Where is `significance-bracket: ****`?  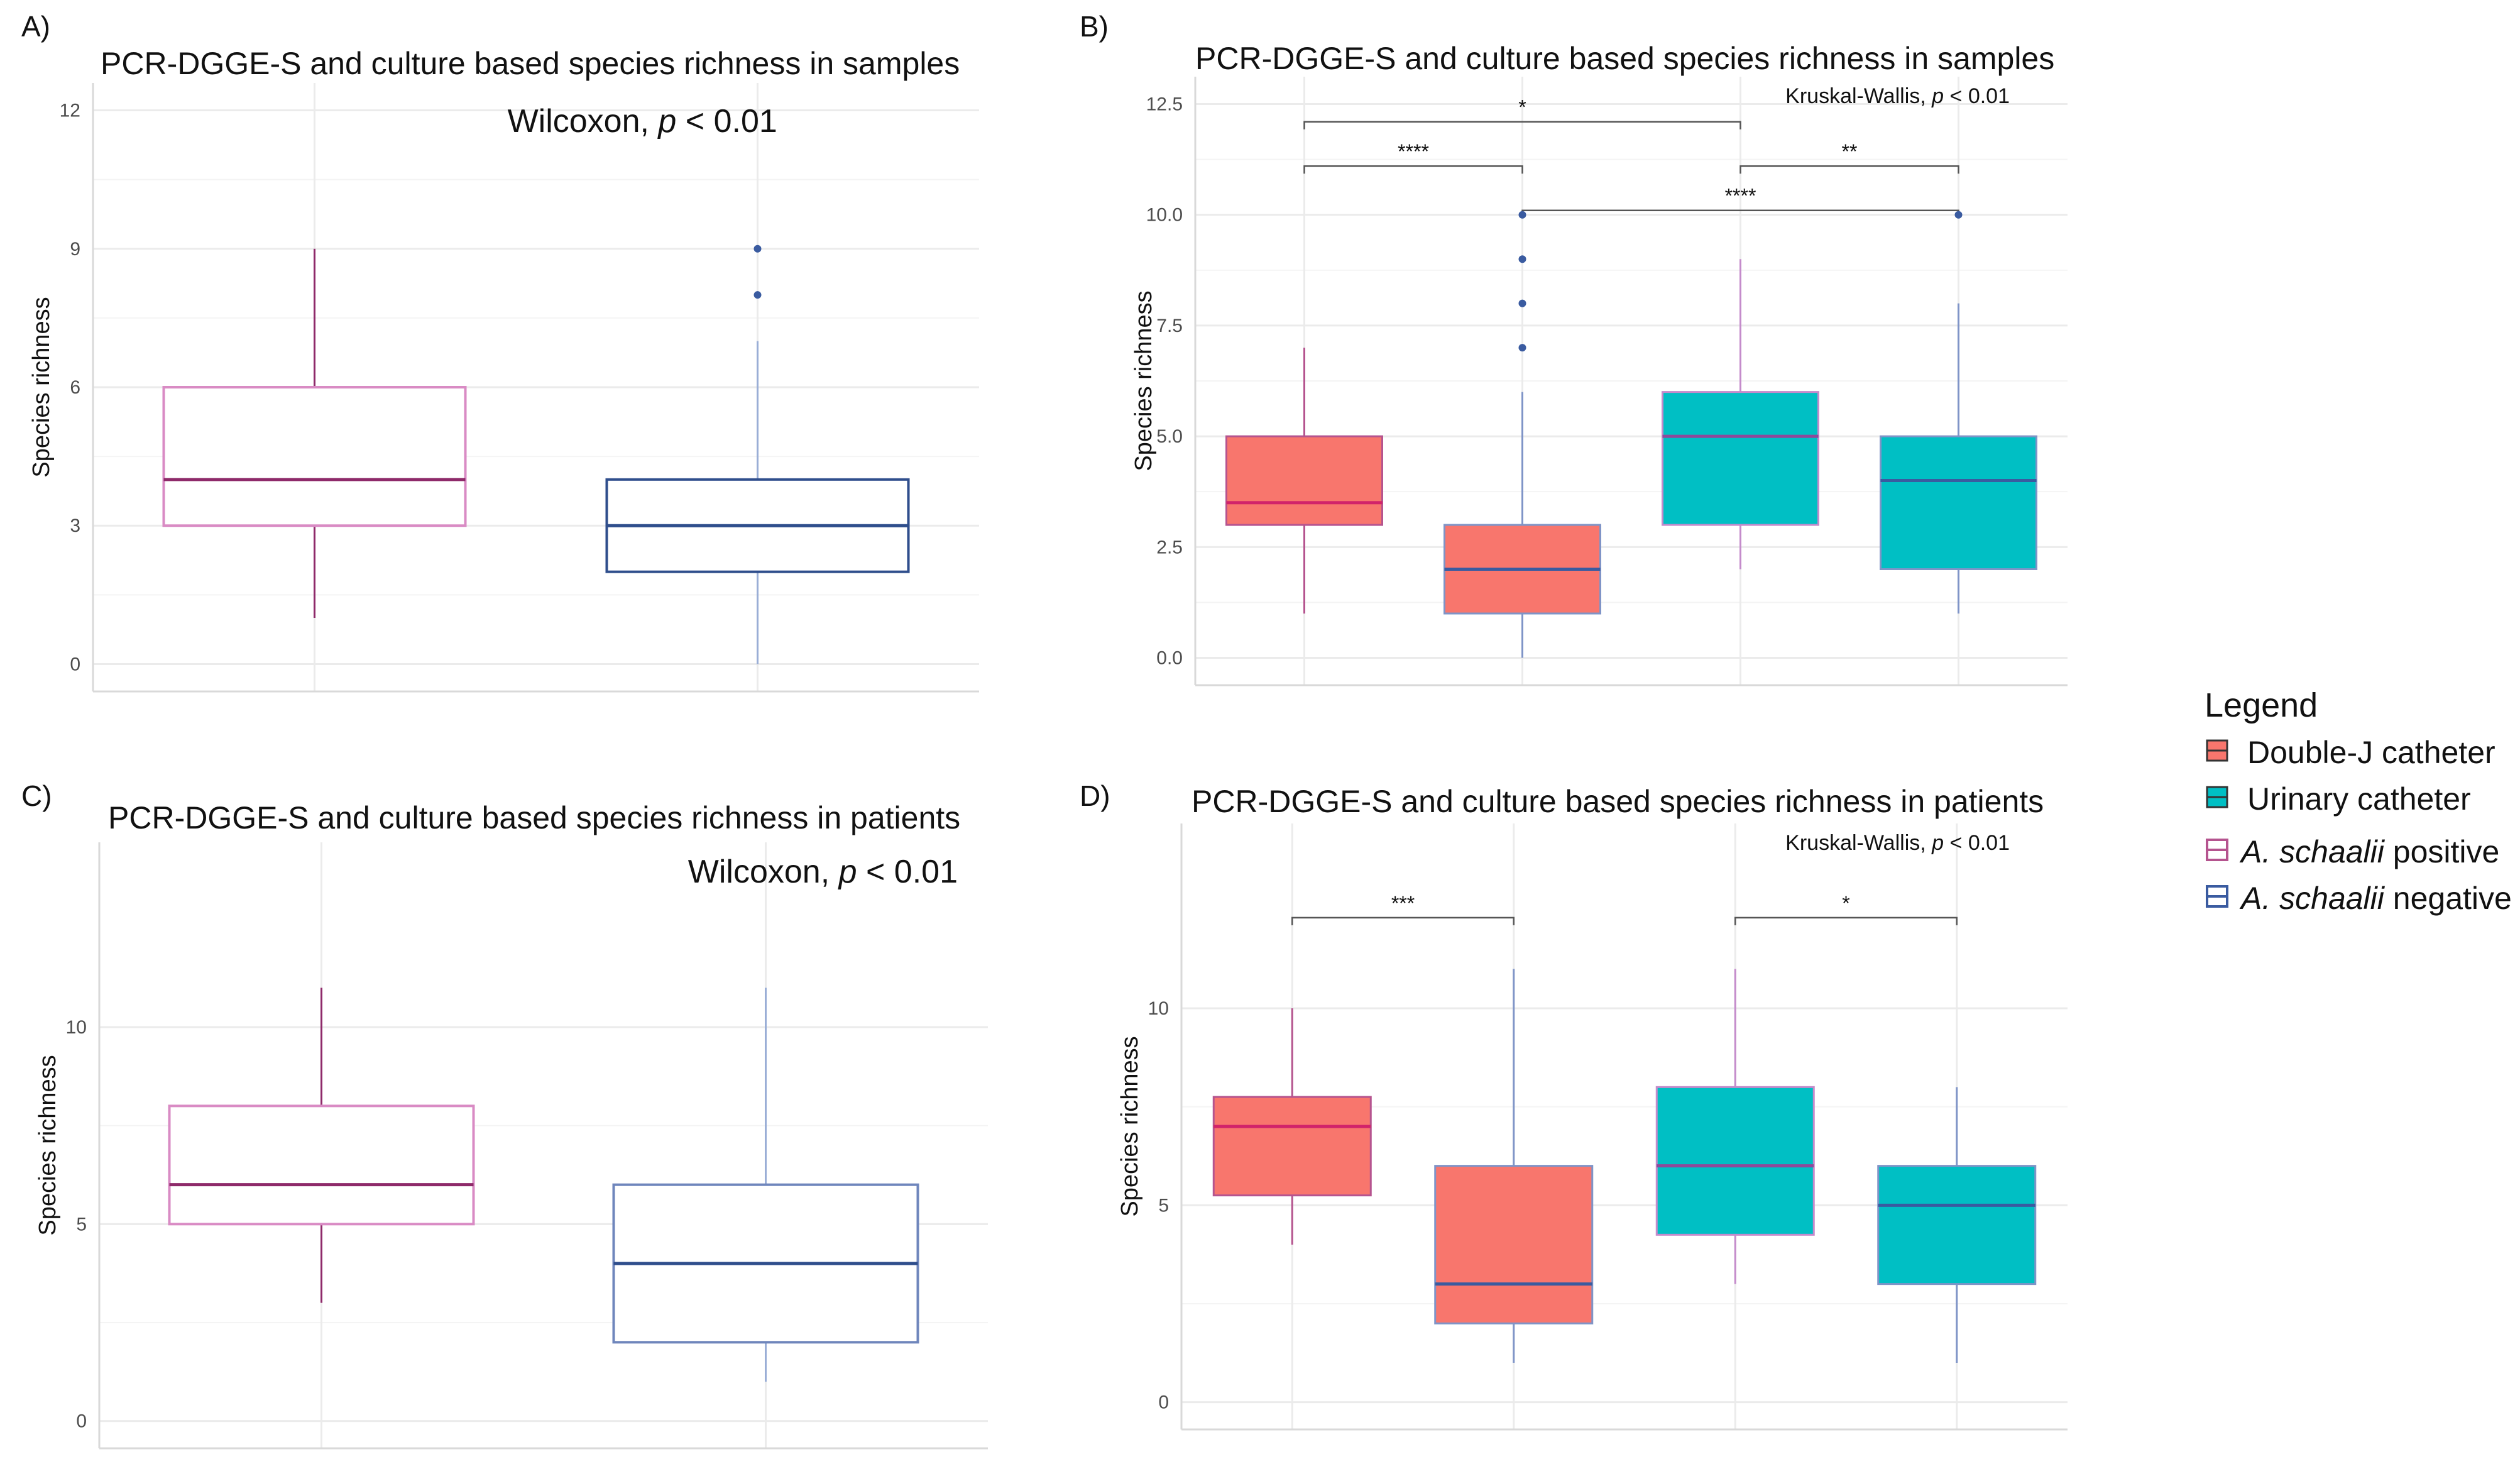 significance-bracket: **** is located at coordinates (1413, 157).